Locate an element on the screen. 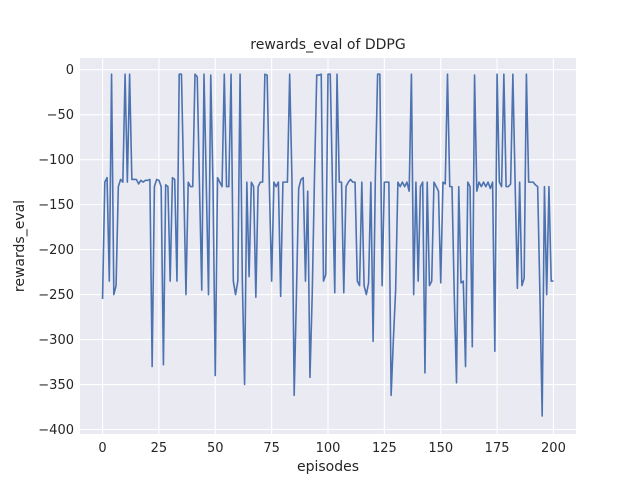 Image resolution: width=640 pixels, height=480 pixels. y-tick-label: −150 is located at coordinates (56, 205).